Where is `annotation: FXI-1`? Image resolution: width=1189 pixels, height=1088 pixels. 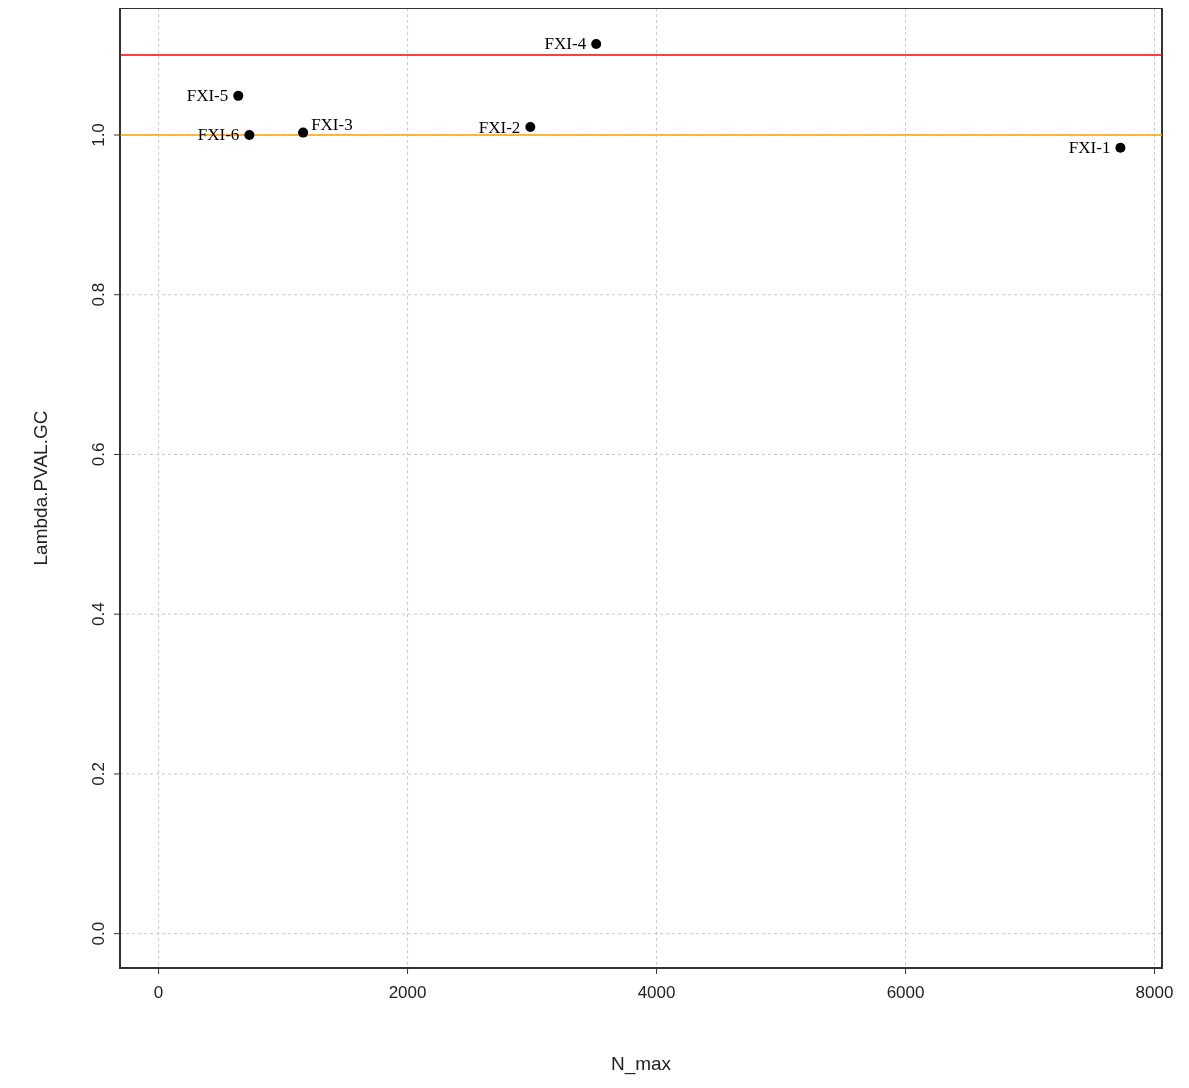 annotation: FXI-1 is located at coordinates (1089, 148).